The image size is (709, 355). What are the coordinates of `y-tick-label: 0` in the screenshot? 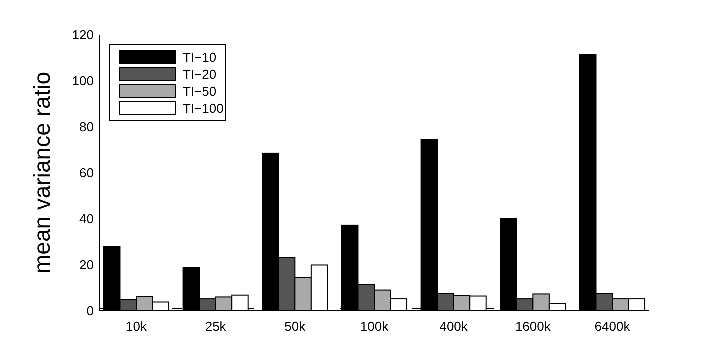 It's located at (90, 311).